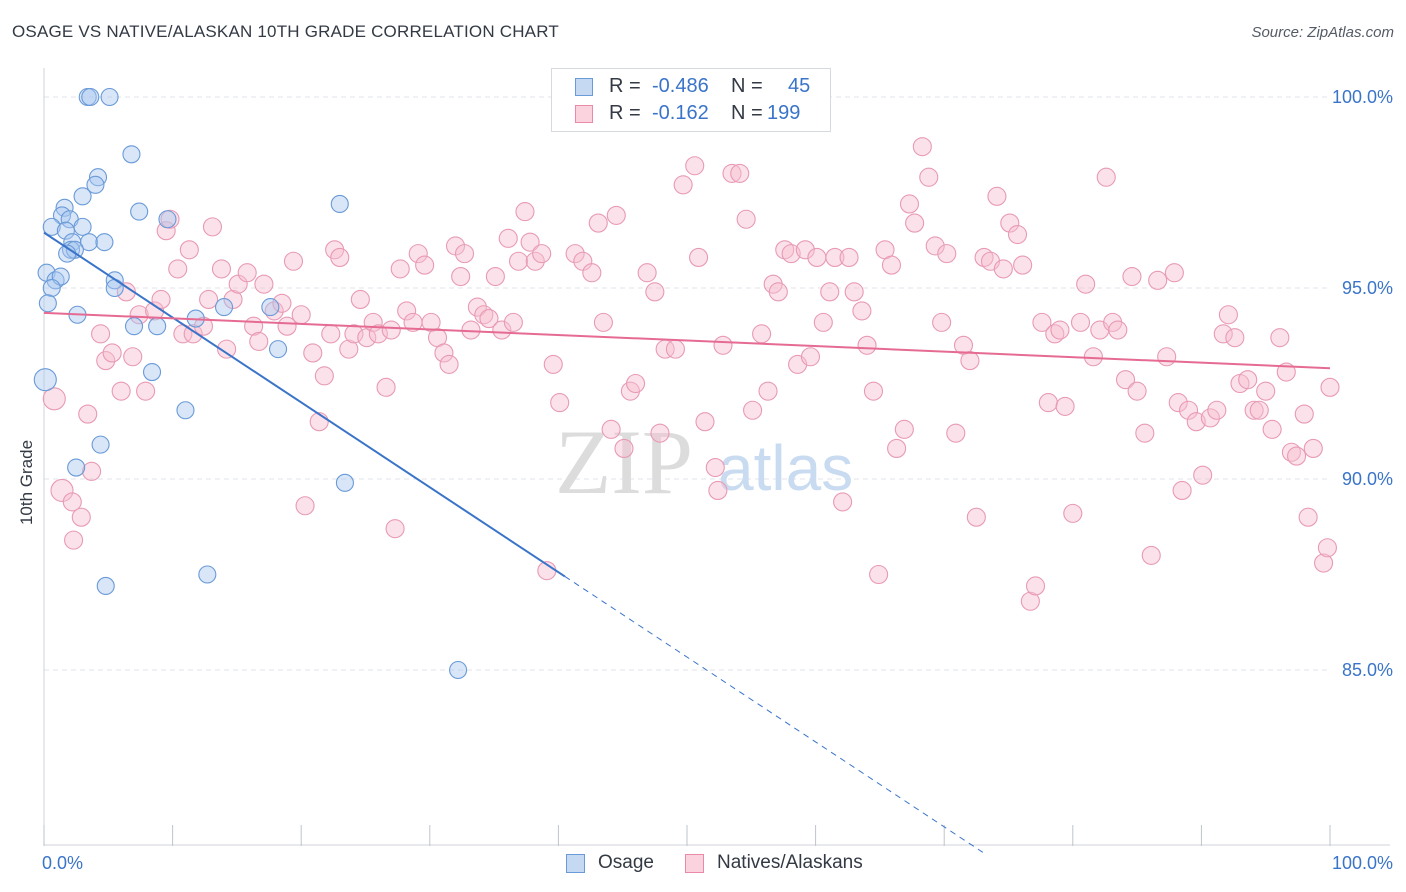 The image size is (1406, 892). Describe the element at coordinates (747, 86) in the screenshot. I see `n-label: N =` at that location.